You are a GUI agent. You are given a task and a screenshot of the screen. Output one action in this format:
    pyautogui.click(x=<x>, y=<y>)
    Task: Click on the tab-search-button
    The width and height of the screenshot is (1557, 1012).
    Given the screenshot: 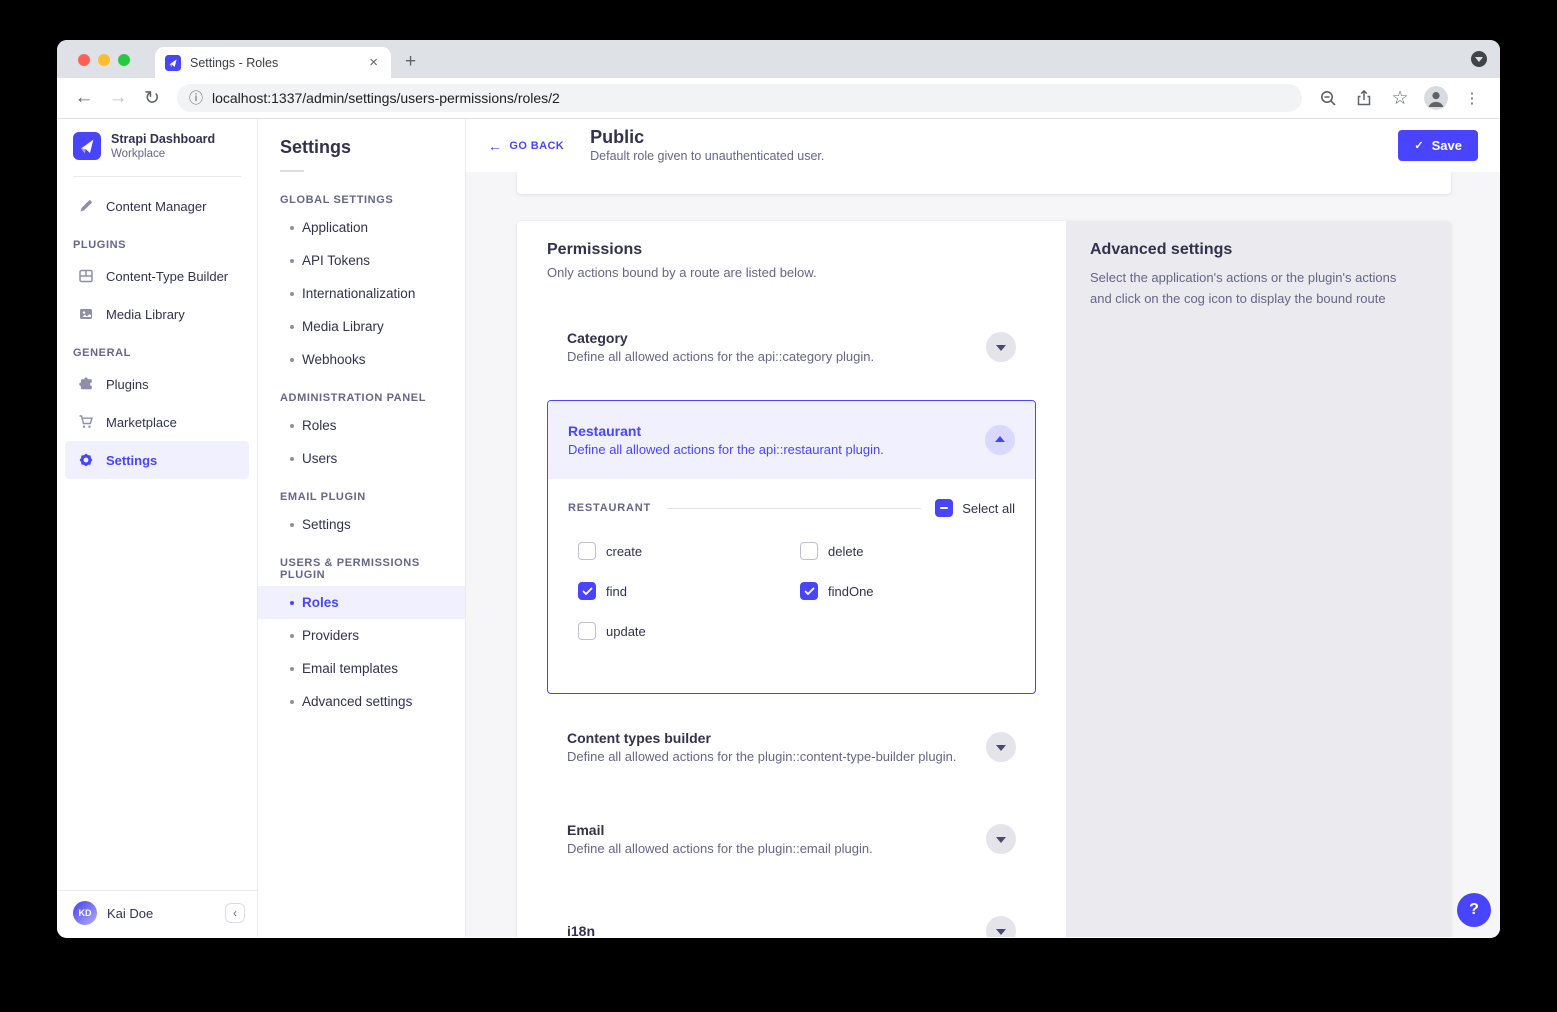 What is the action you would take?
    pyautogui.click(x=1479, y=59)
    